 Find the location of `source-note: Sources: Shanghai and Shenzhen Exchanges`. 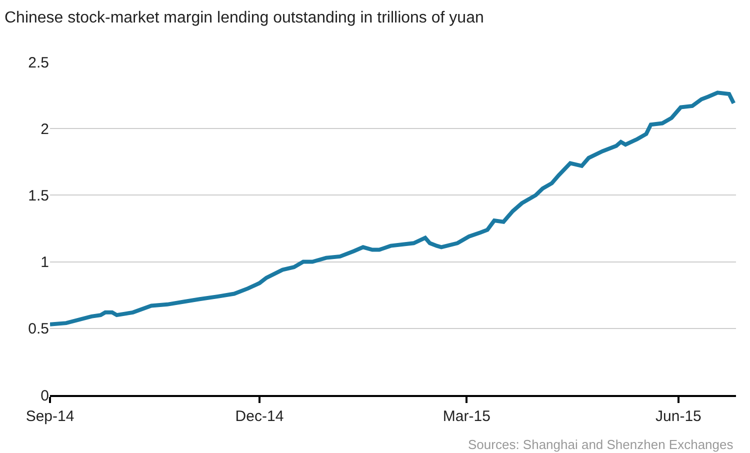

source-note: Sources: Shanghai and Shenzhen Exchanges is located at coordinates (601, 444).